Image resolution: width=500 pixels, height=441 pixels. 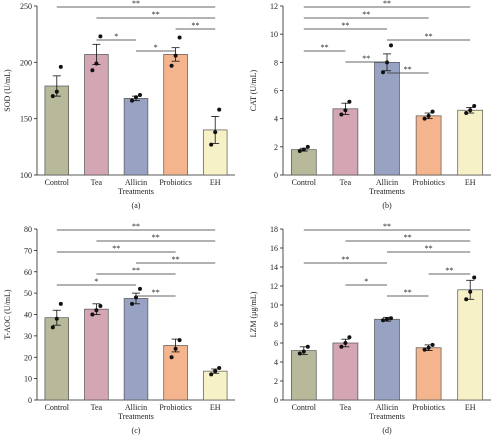 What do you see at coordinates (387, 205) in the screenshot?
I see `panel-label: (b)` at bounding box center [387, 205].